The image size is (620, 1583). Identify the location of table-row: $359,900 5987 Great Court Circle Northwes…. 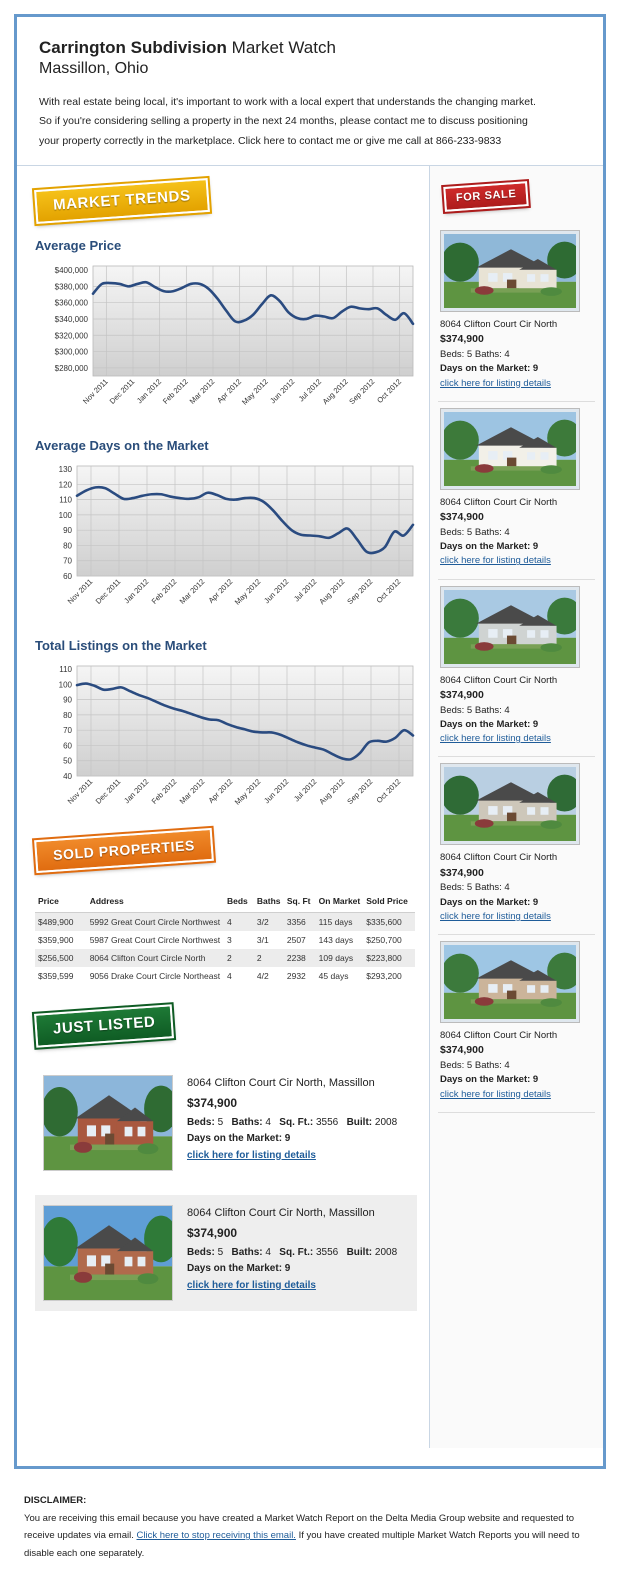
(225, 940).